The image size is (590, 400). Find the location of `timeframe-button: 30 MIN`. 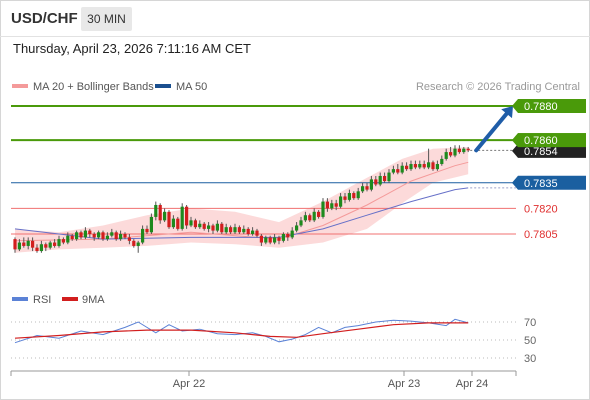

timeframe-button: 30 MIN is located at coordinates (106, 19).